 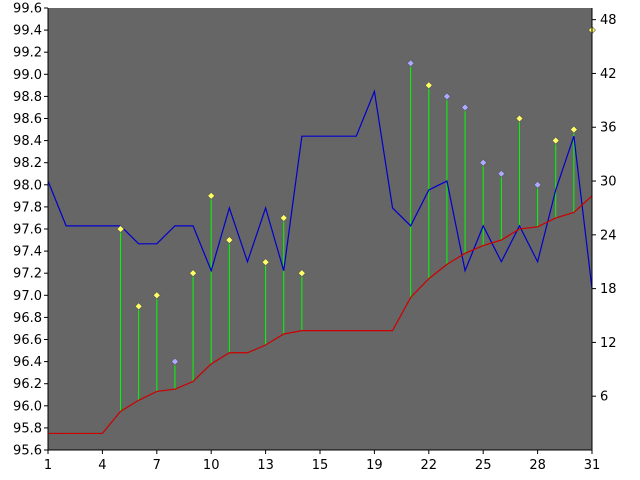 I want to click on left-tick-label: 96.0, so click(x=27, y=406).